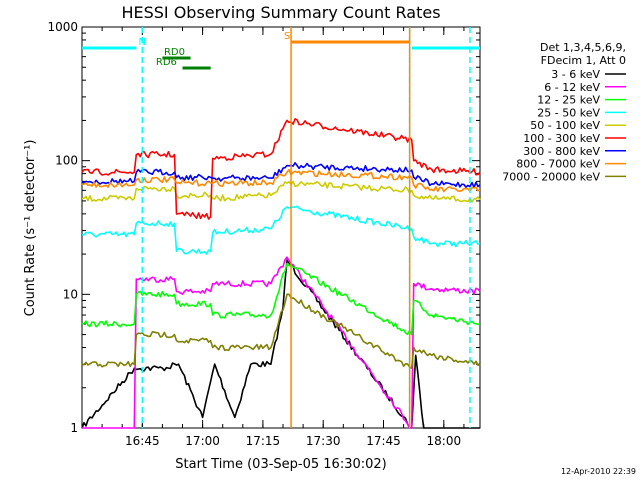 The image size is (640, 480). What do you see at coordinates (558, 164) in the screenshot?
I see `legend-label: 800 - 7000 keV` at bounding box center [558, 164].